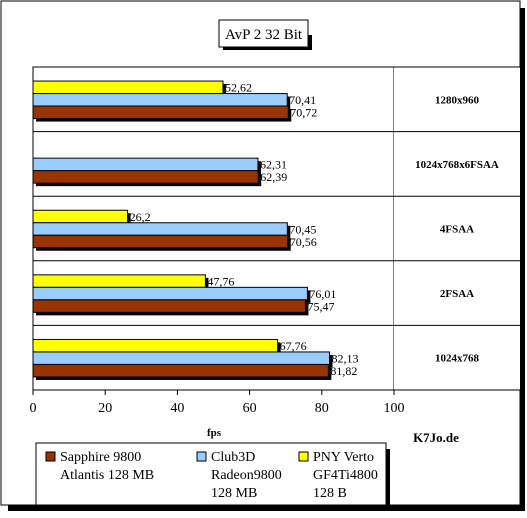 The height and width of the screenshot is (518, 527). Describe the element at coordinates (394, 408) in the screenshot. I see `x-tick-label: 100` at that location.